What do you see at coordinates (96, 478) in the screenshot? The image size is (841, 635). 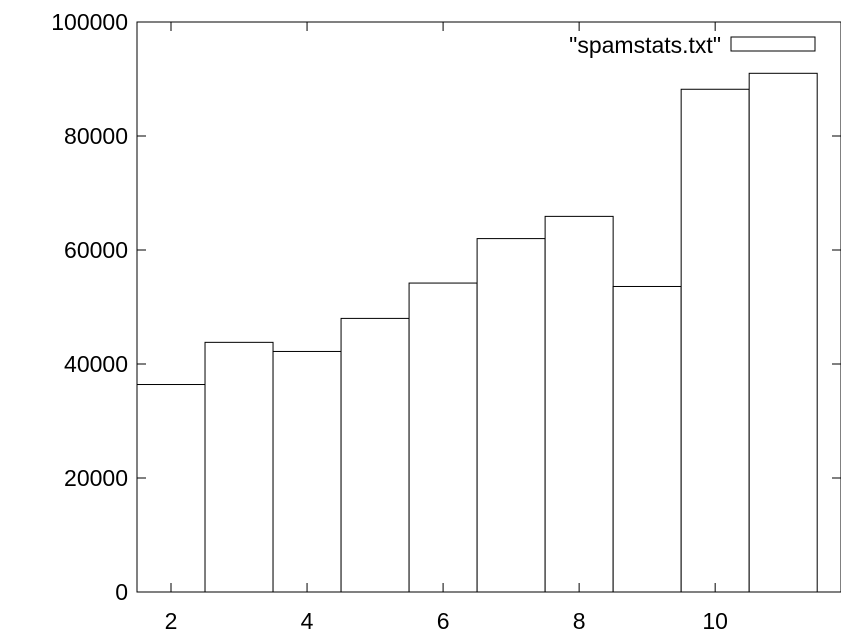 I see `y-tick-label: 20000` at bounding box center [96, 478].